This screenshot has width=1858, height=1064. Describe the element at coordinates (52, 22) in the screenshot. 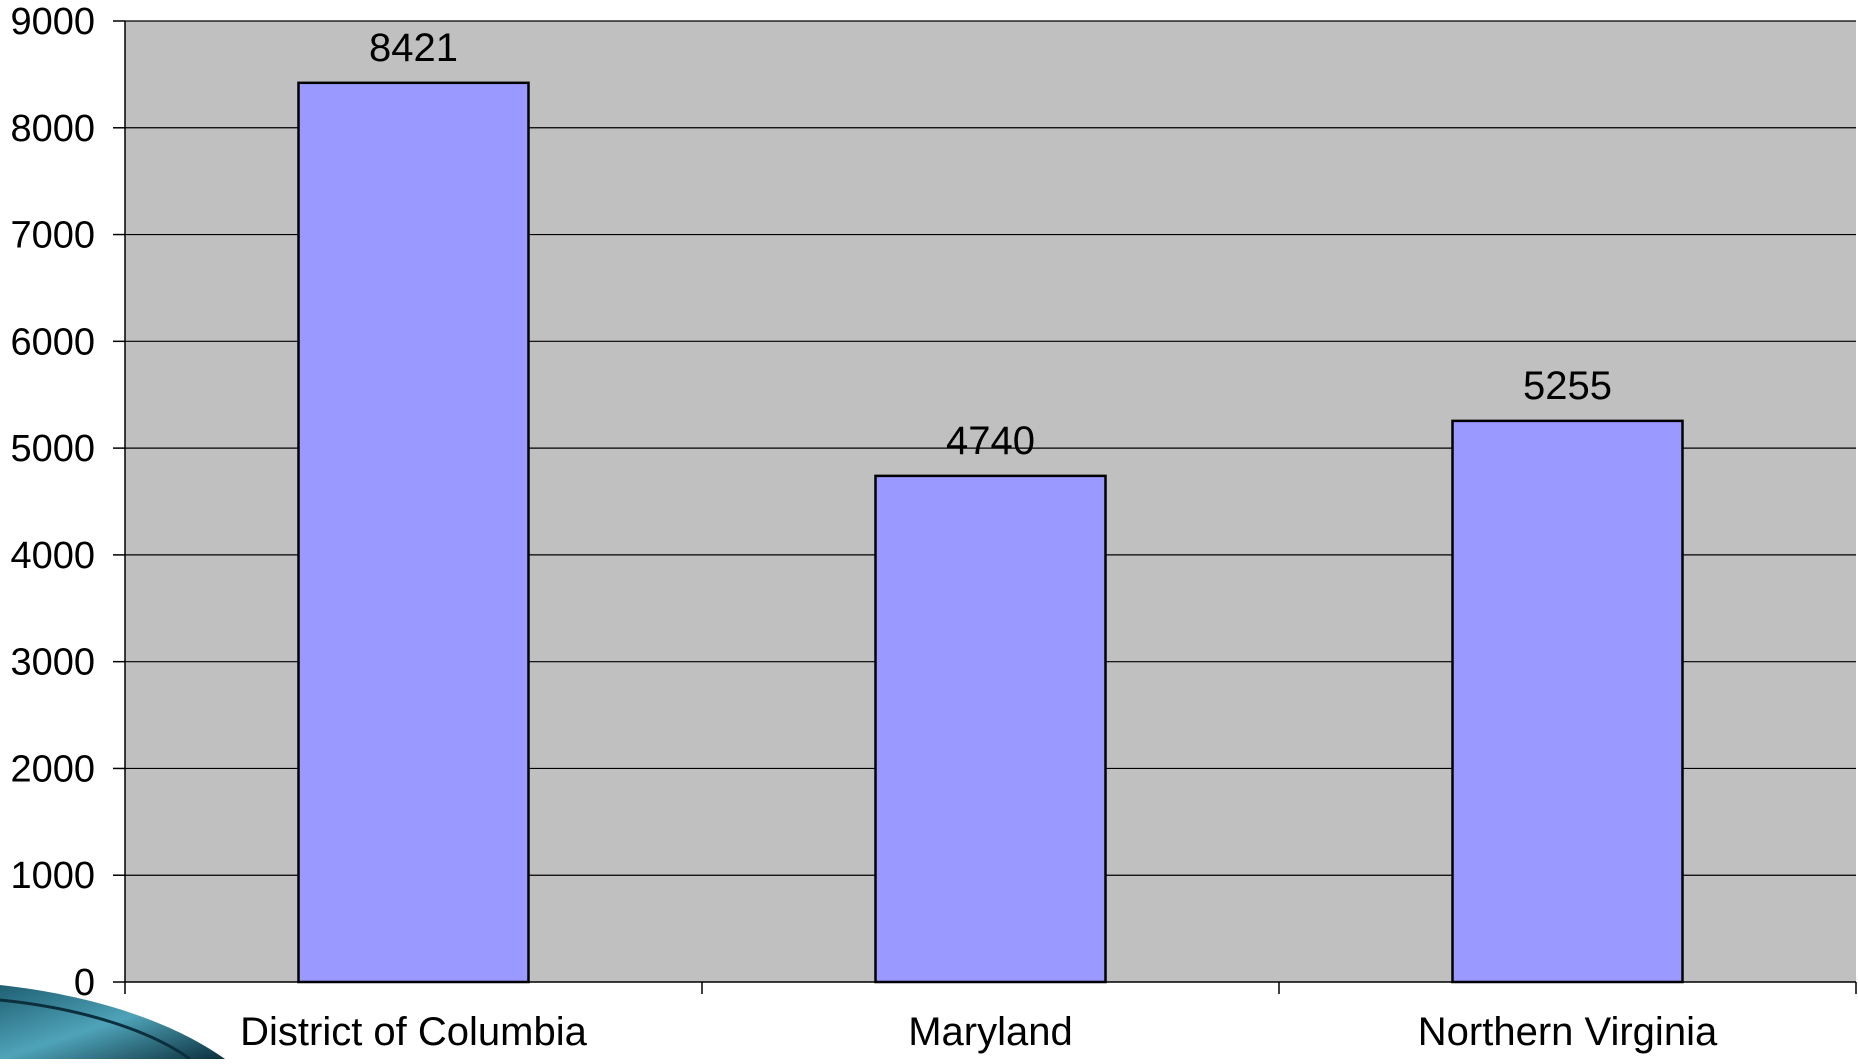

I see `y-tick-label: 9000` at that location.